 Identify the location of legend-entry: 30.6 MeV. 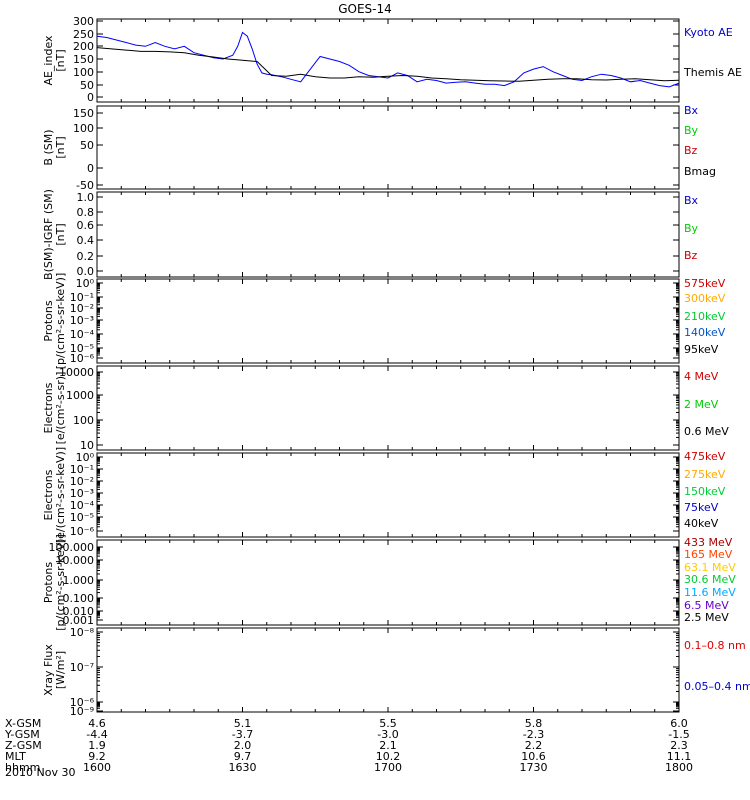
(710, 579).